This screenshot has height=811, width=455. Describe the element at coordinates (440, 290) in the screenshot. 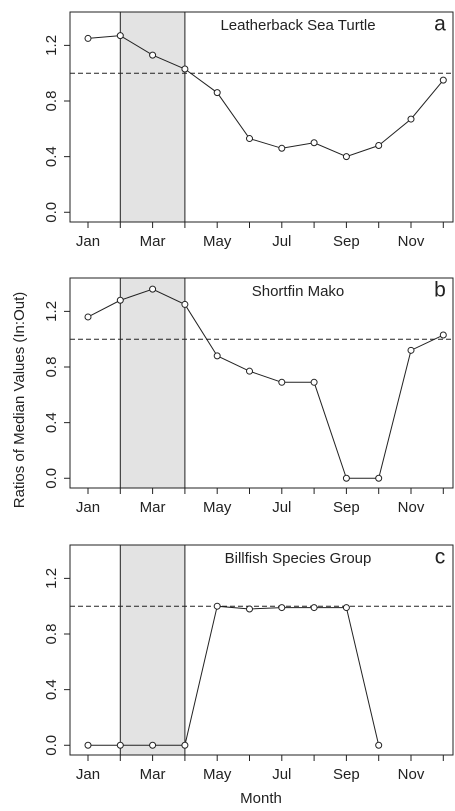

I see `panel-letter: b` at that location.